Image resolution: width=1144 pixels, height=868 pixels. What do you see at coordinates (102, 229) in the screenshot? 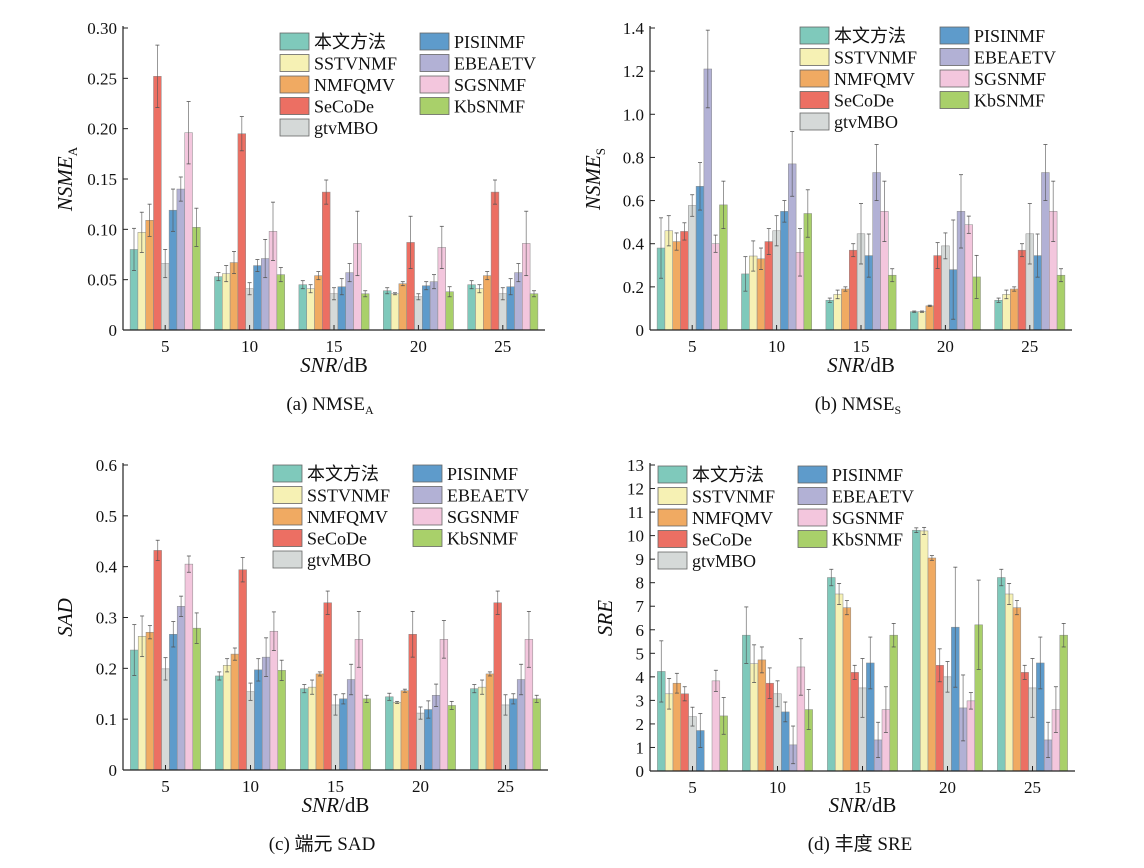
I see `y-tick-label: 0.10` at bounding box center [102, 229].